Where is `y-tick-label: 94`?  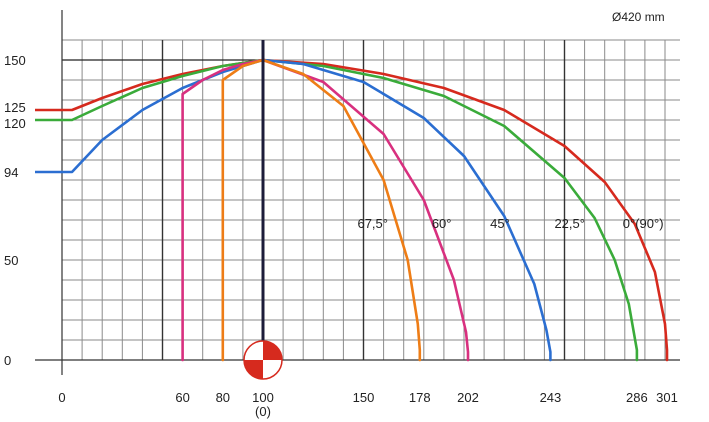
y-tick-label: 94 is located at coordinates (11, 172).